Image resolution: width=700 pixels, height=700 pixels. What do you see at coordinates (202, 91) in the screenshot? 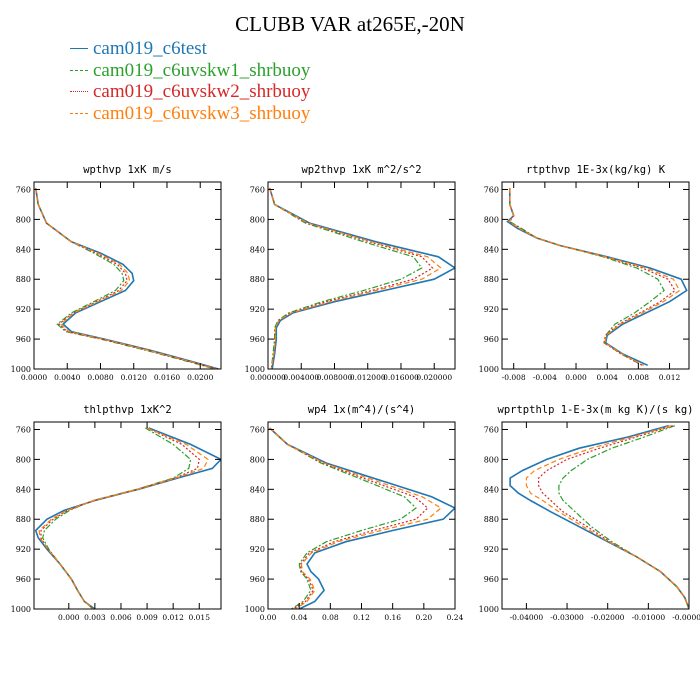
I see `legend-label-3: cam019_c6uvskw2_shrbuoy` at bounding box center [202, 91].